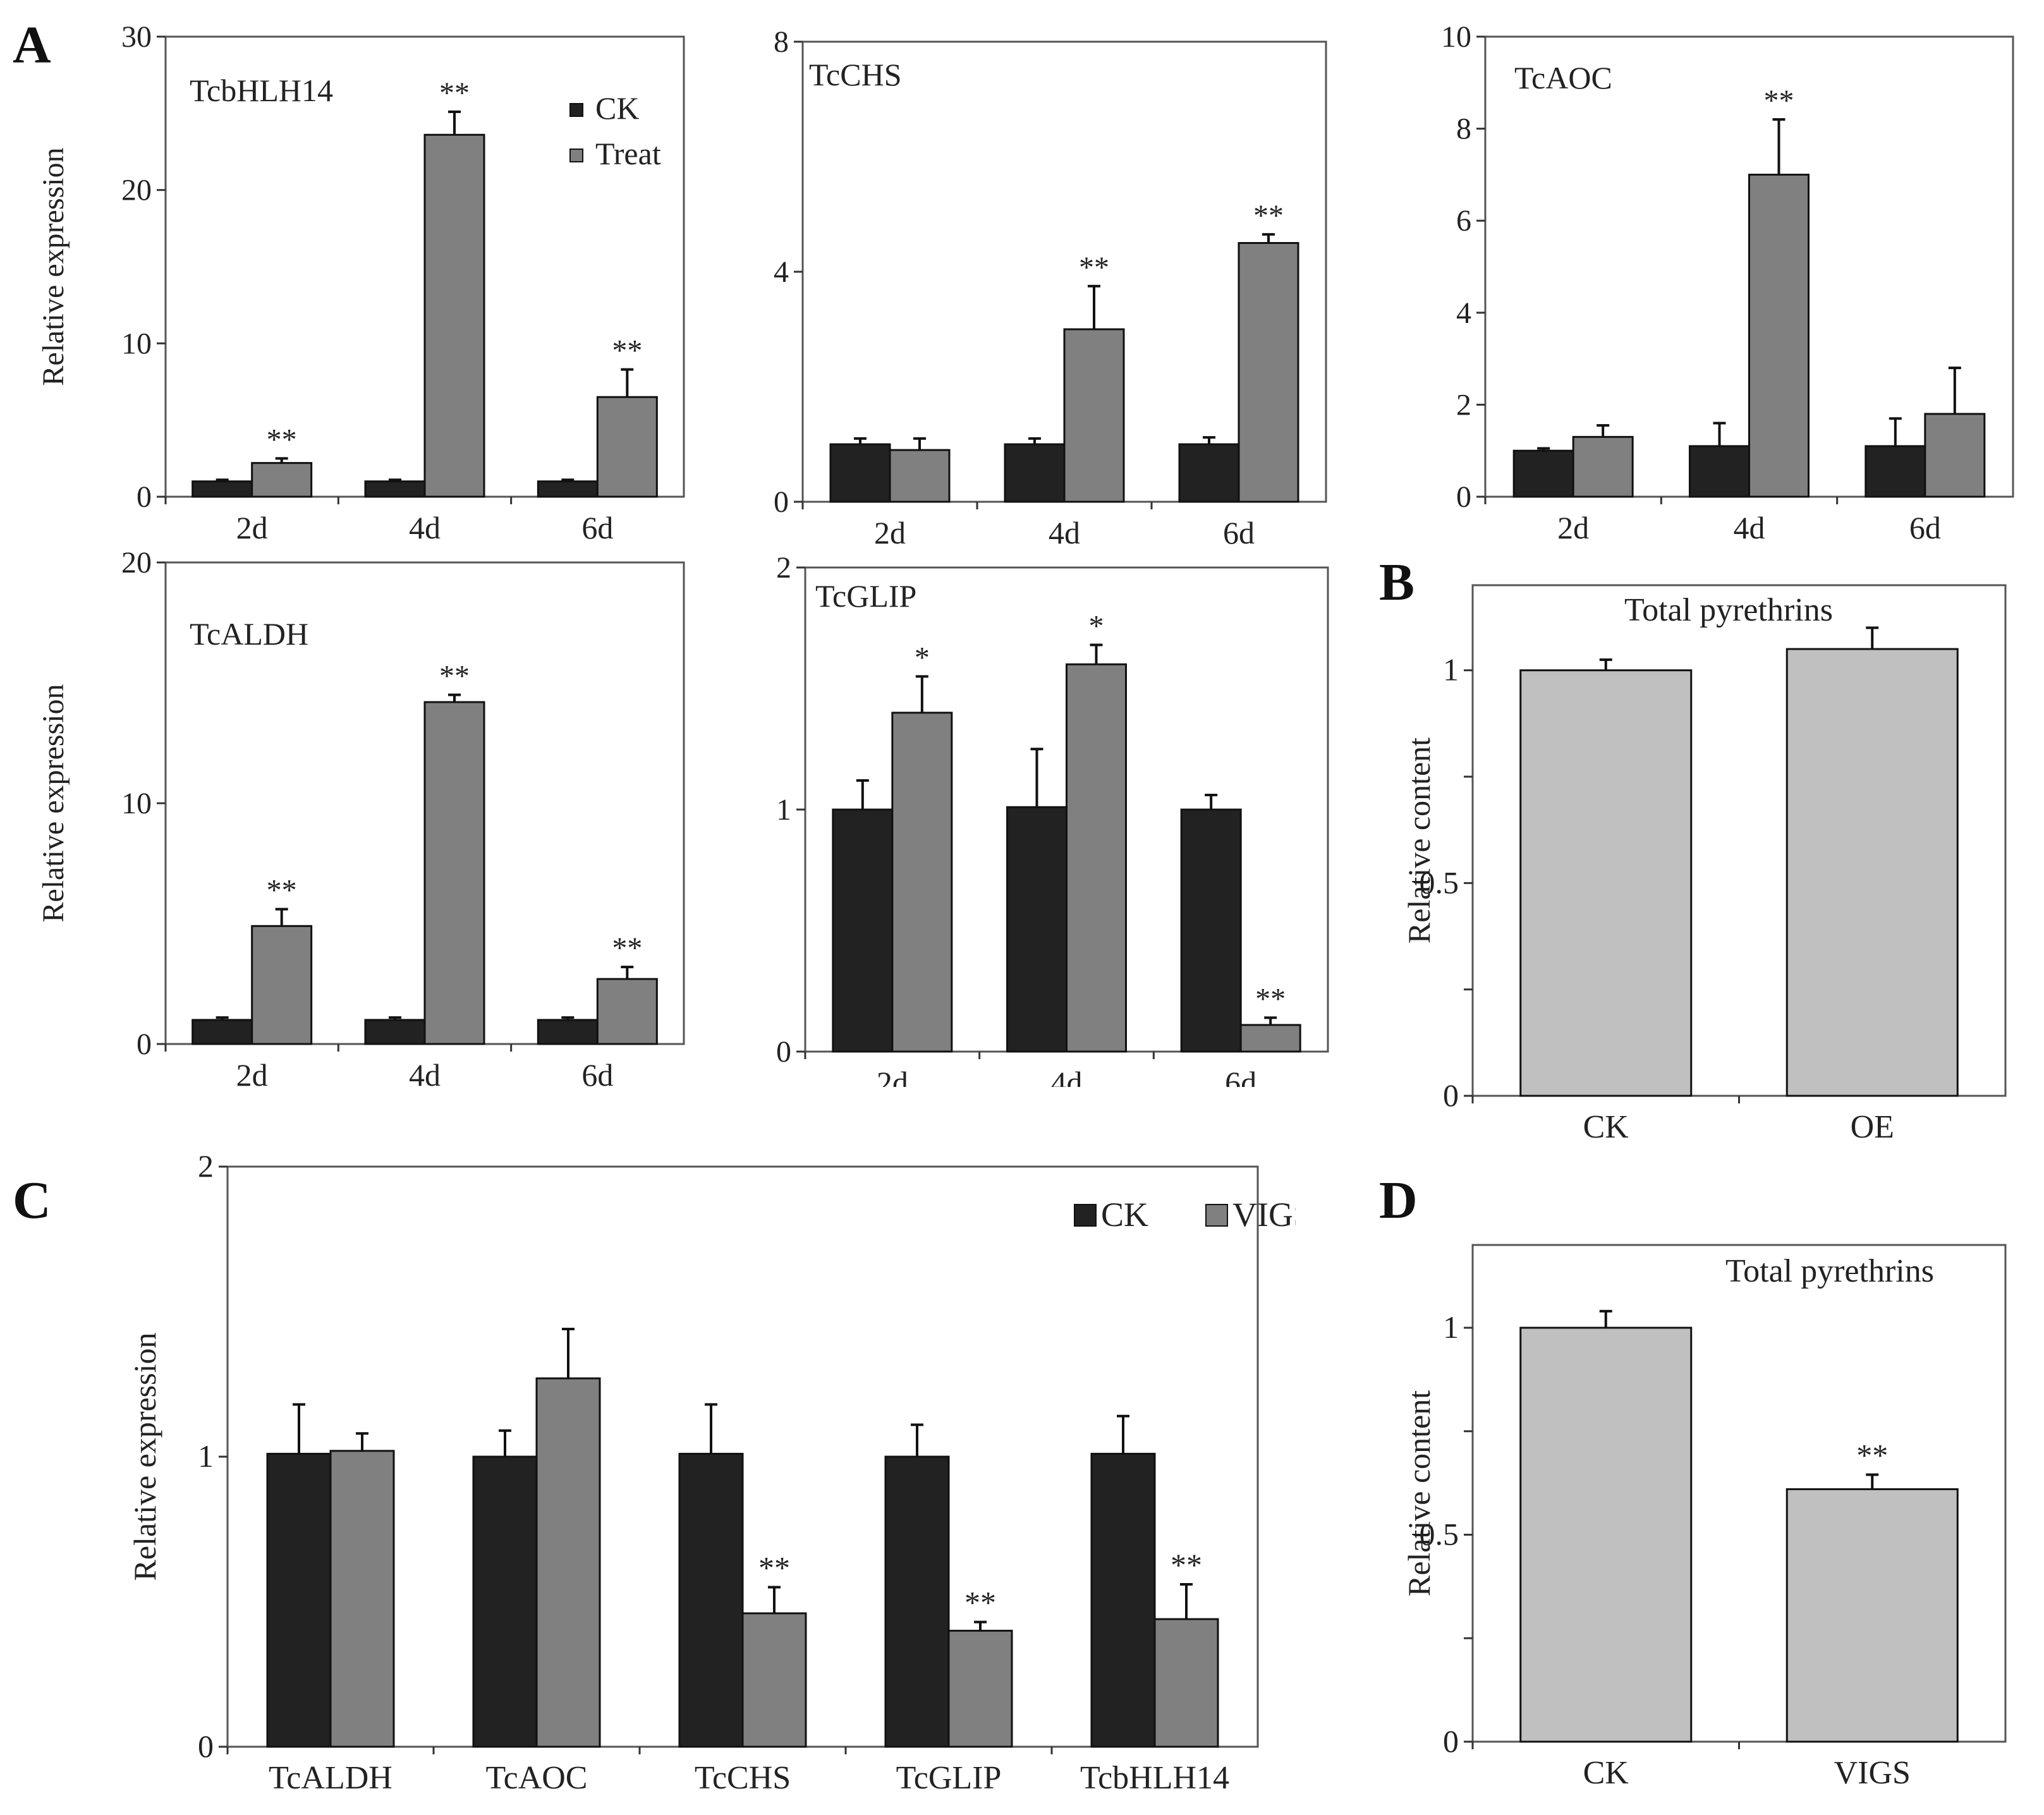  What do you see at coordinates (949, 1778) in the screenshot?
I see `x-tick-label: TcGLIP` at bounding box center [949, 1778].